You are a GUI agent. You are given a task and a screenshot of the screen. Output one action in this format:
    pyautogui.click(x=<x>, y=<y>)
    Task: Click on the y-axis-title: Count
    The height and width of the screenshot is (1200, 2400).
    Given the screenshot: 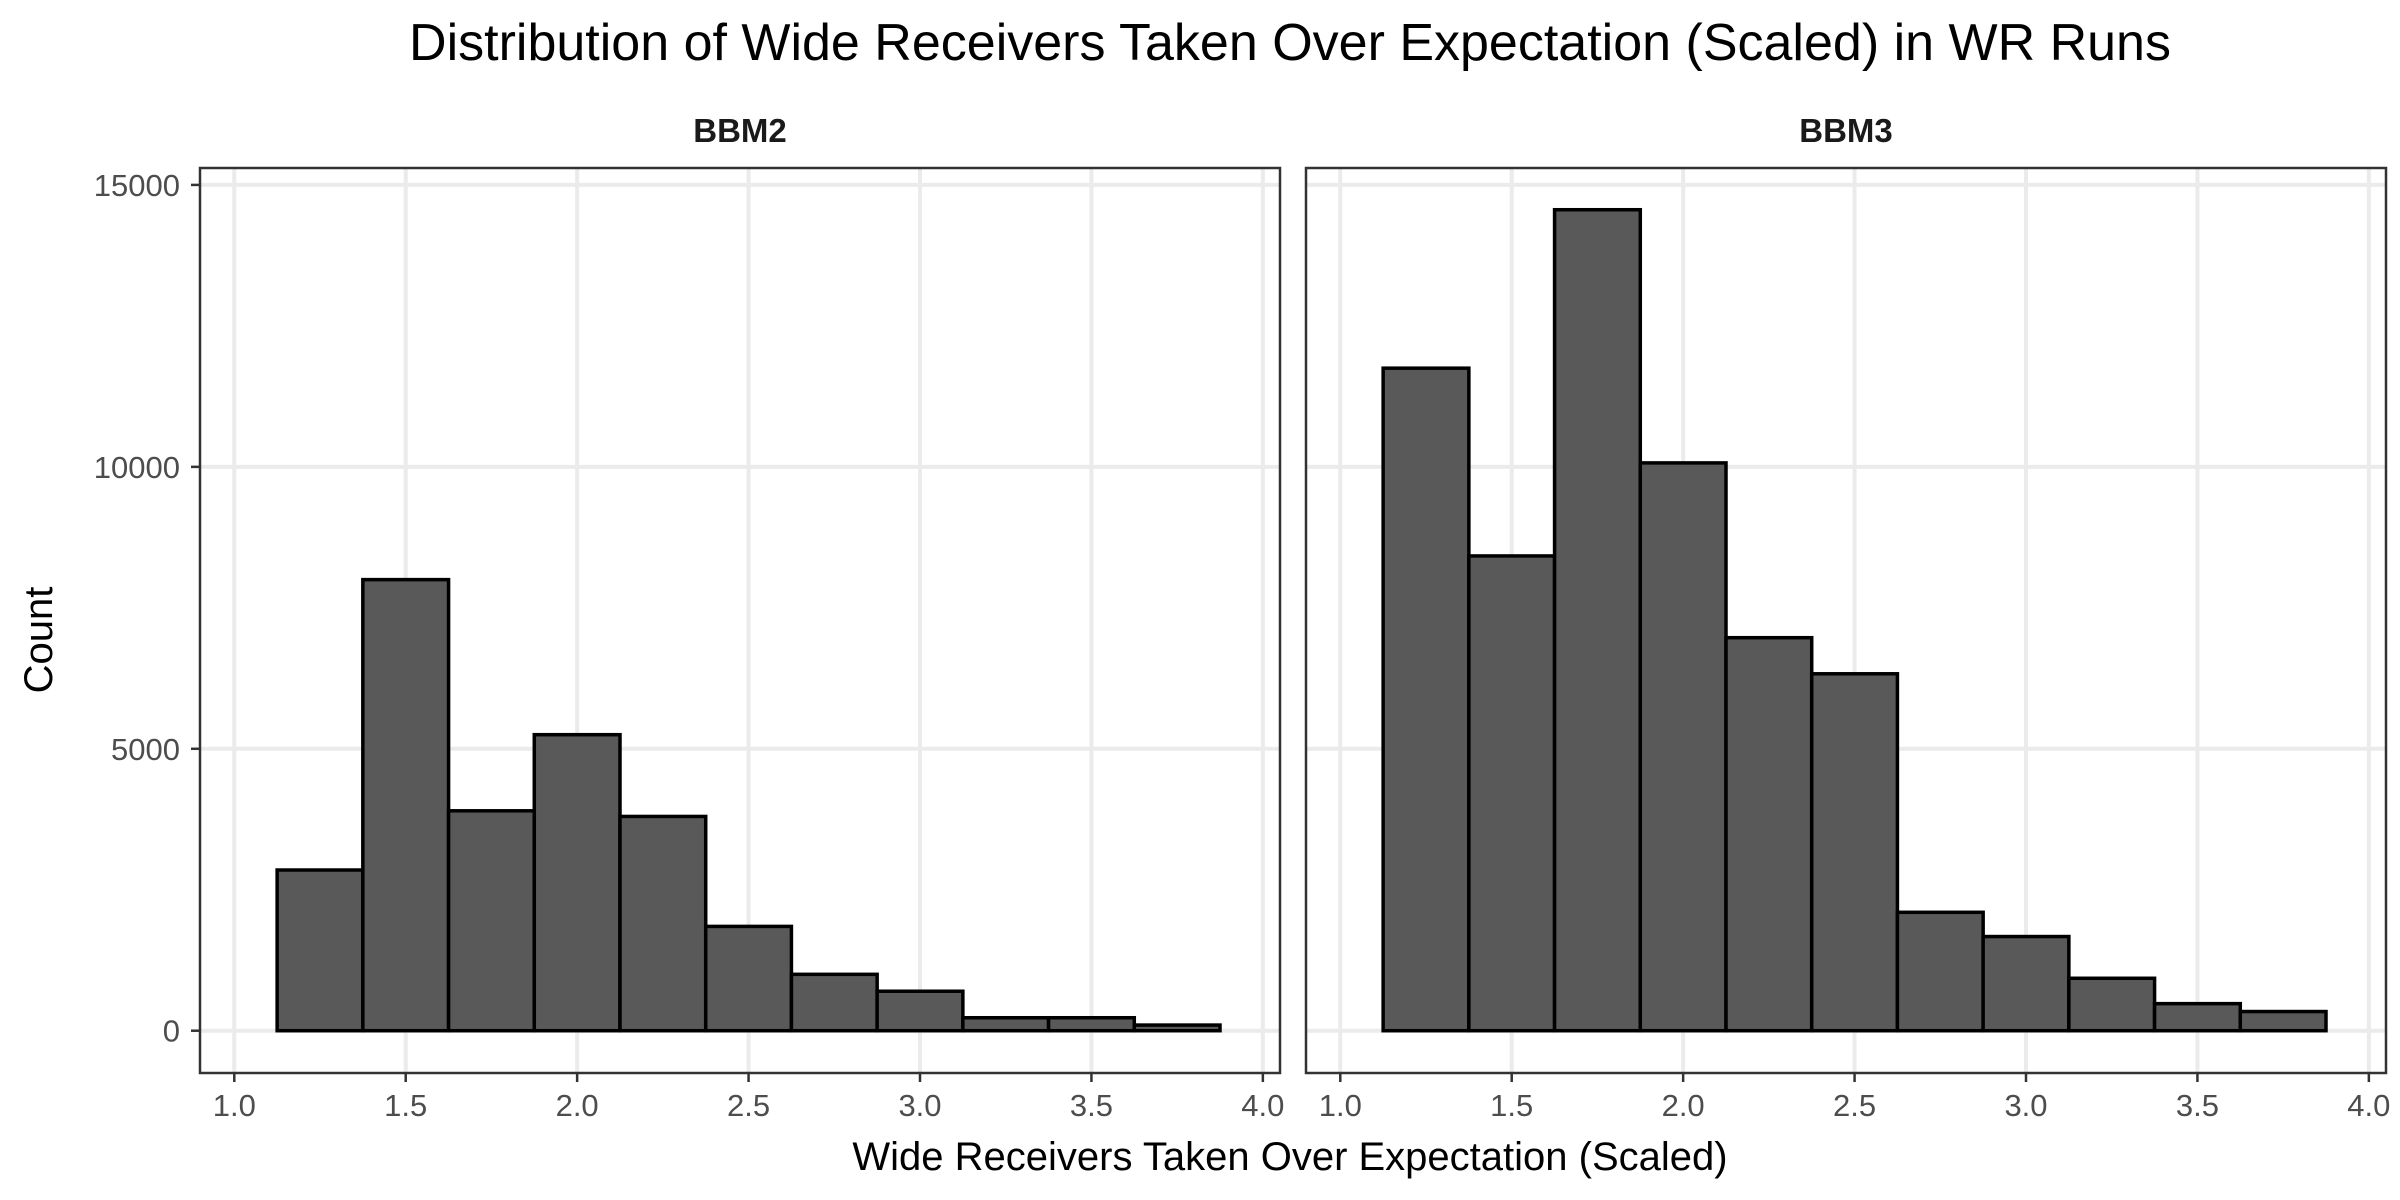 What is the action you would take?
    pyautogui.click(x=39, y=640)
    